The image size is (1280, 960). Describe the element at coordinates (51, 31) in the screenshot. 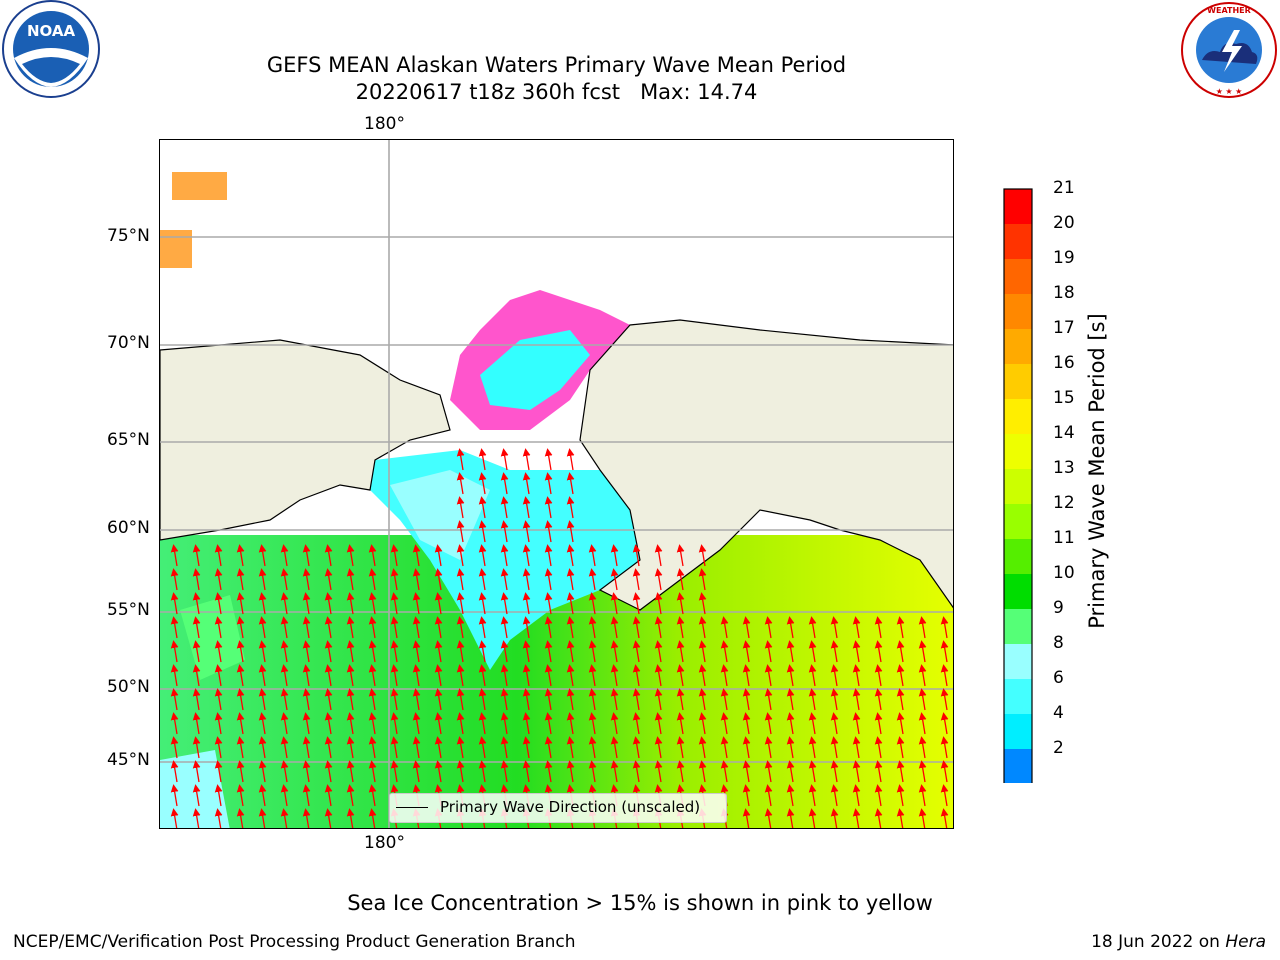

I see `svg-text: NOAA` at that location.